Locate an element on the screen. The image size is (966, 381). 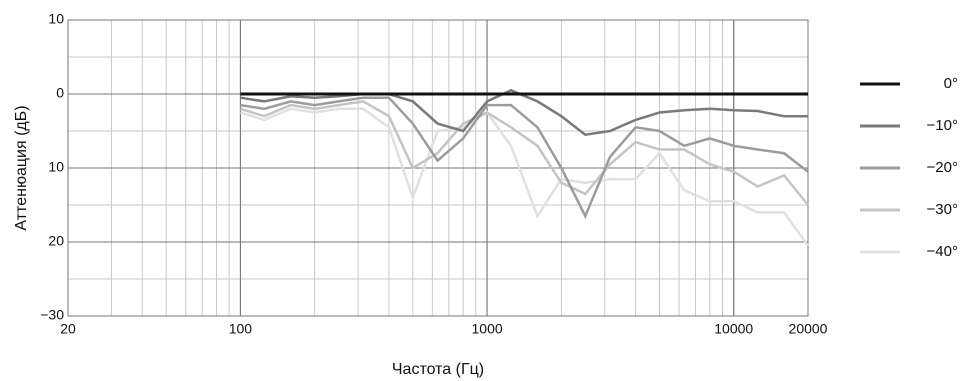
x-tick-label: 20 is located at coordinates (68, 329).